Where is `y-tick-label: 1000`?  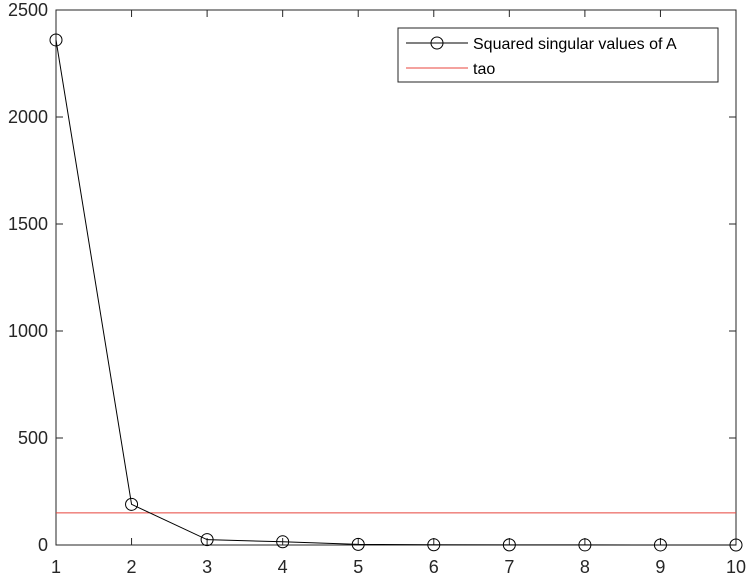
y-tick-label: 1000 is located at coordinates (28, 331).